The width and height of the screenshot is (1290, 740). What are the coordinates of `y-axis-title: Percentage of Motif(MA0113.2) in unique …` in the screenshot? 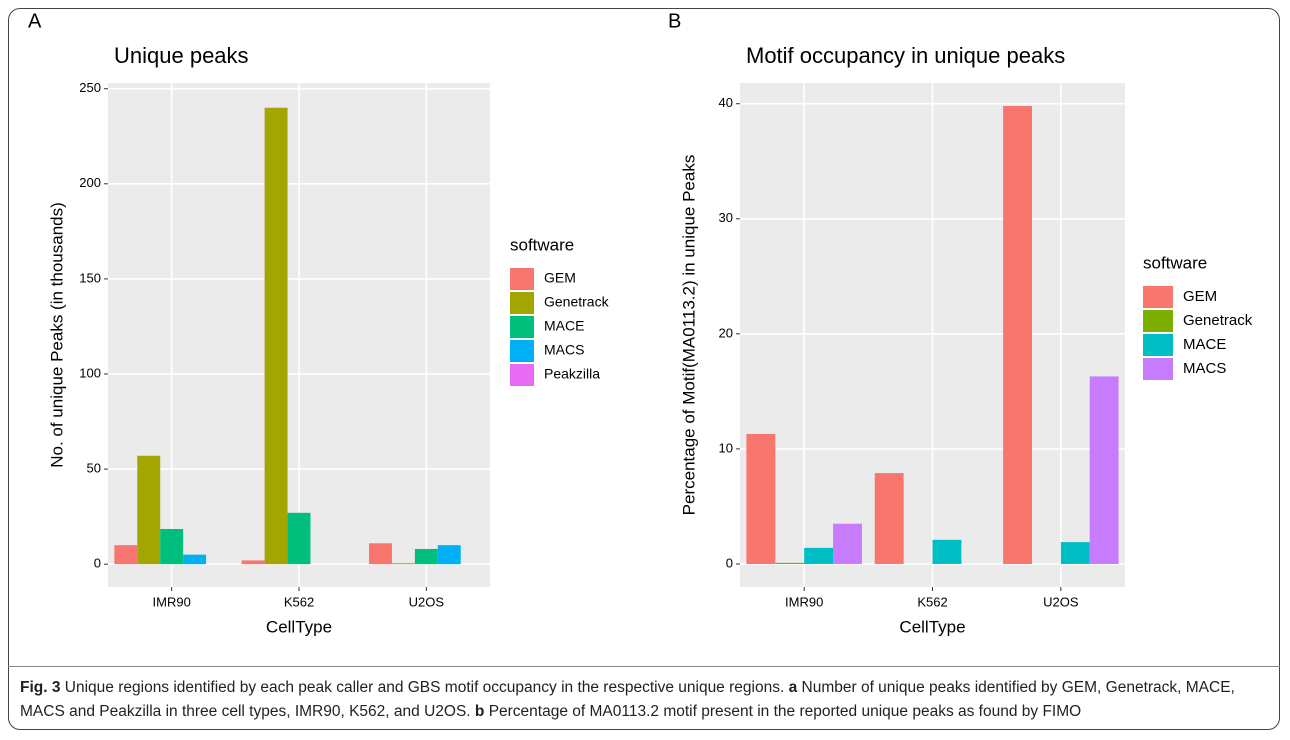 It's located at (688, 335).